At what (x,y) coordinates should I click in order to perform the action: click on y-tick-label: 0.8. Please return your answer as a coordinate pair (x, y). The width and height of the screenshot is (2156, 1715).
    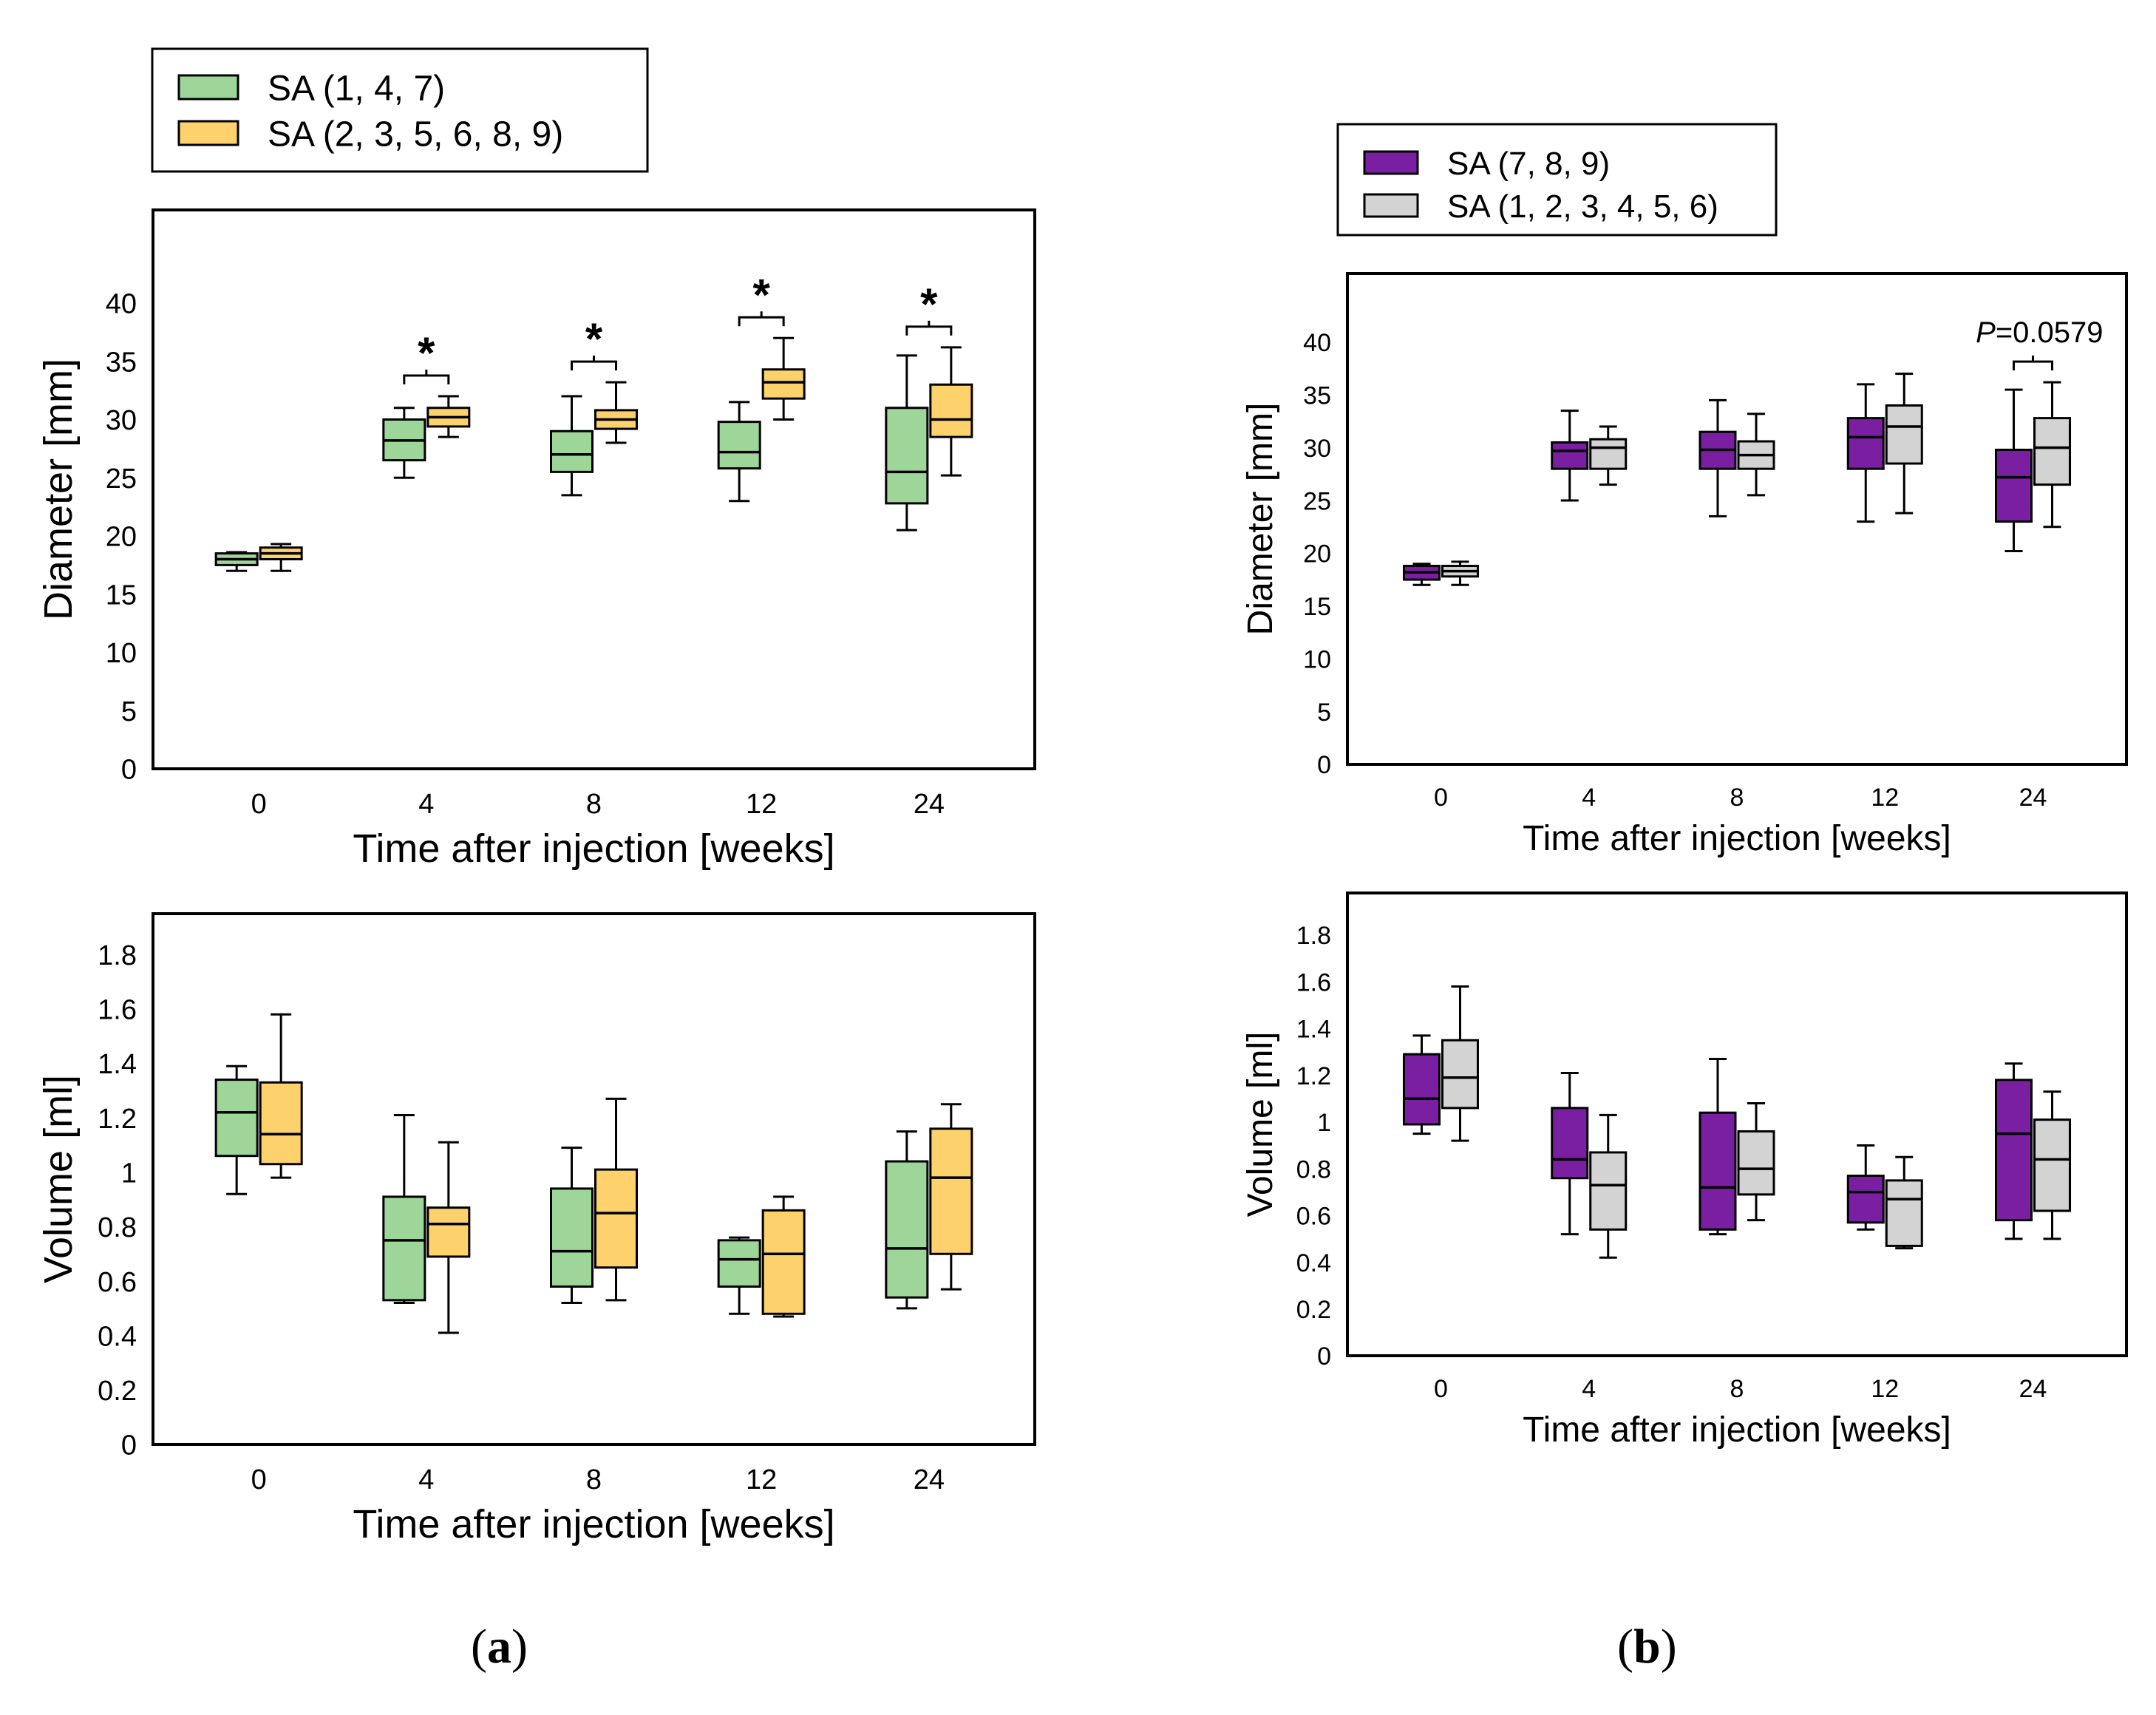
    Looking at the image, I should click on (117, 1227).